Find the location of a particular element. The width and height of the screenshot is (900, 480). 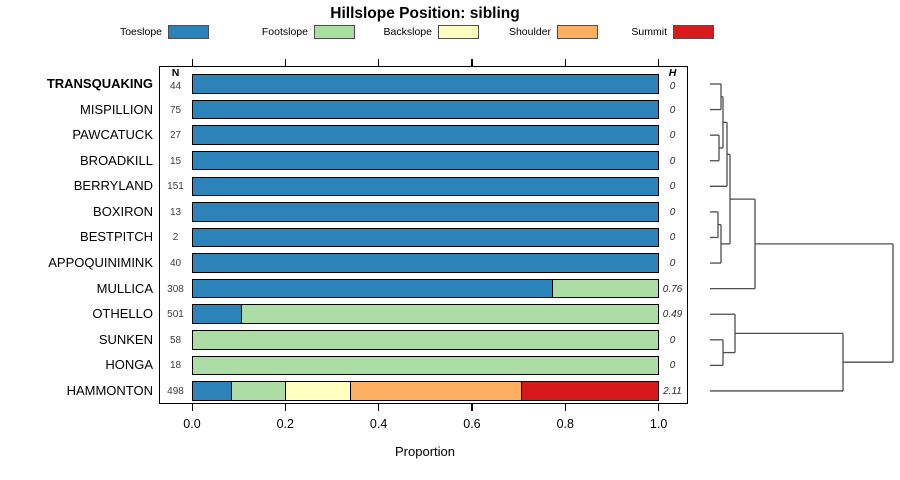

stacked-bar-broadkill is located at coordinates (425, 160).